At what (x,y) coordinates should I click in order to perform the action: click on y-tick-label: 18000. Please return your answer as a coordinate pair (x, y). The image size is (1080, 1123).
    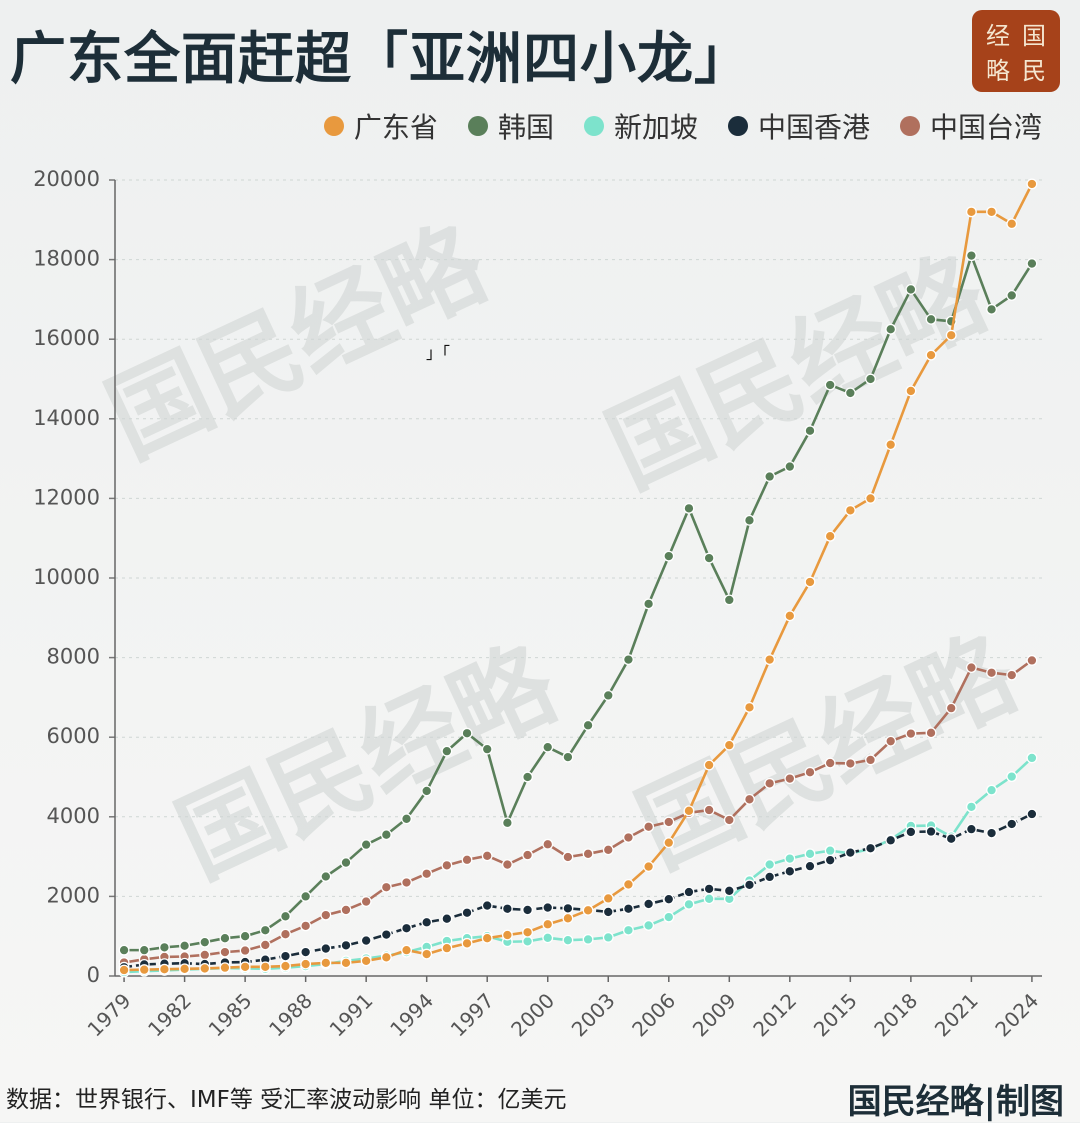
    Looking at the image, I should click on (66, 259).